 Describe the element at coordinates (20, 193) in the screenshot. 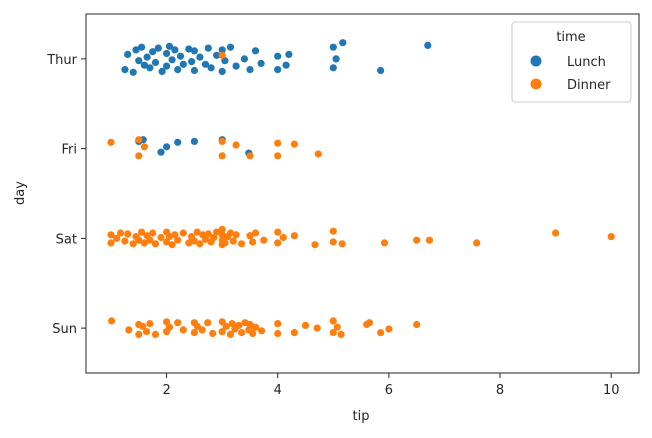

I see `y-axis-label: day` at that location.